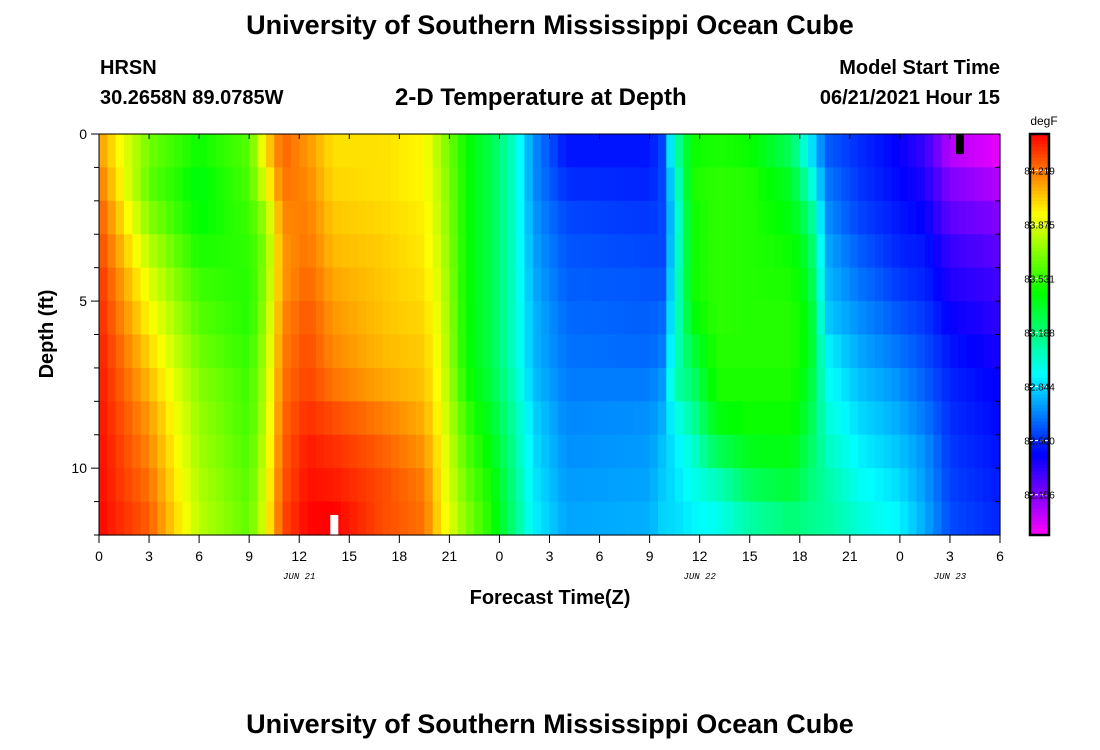  Describe the element at coordinates (128, 68) in the screenshot. I see `station-name: HRSN` at that location.